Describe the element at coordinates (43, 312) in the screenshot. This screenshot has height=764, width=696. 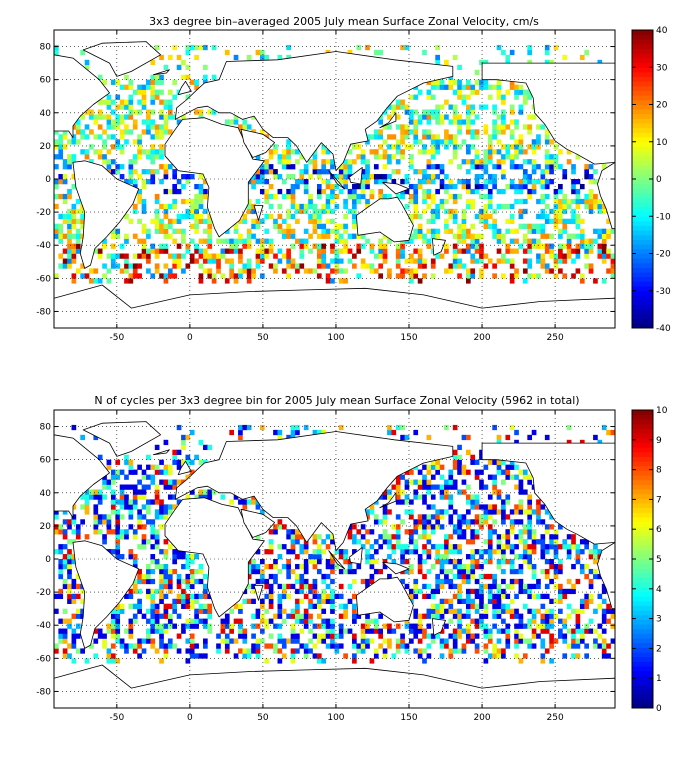
I see `y-tick-label: -80` at that location.